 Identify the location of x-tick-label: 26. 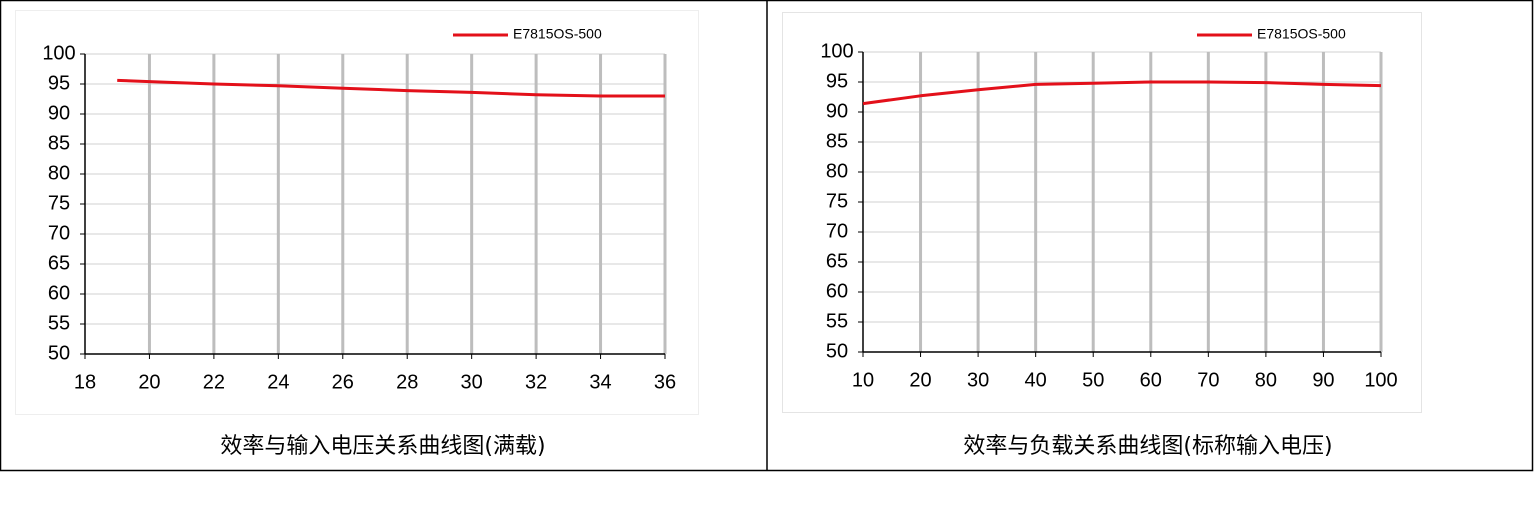
(343, 382).